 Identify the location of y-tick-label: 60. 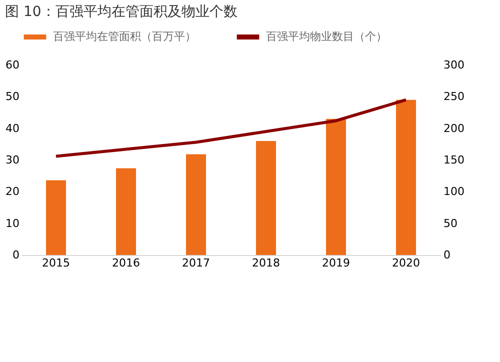
(13, 65).